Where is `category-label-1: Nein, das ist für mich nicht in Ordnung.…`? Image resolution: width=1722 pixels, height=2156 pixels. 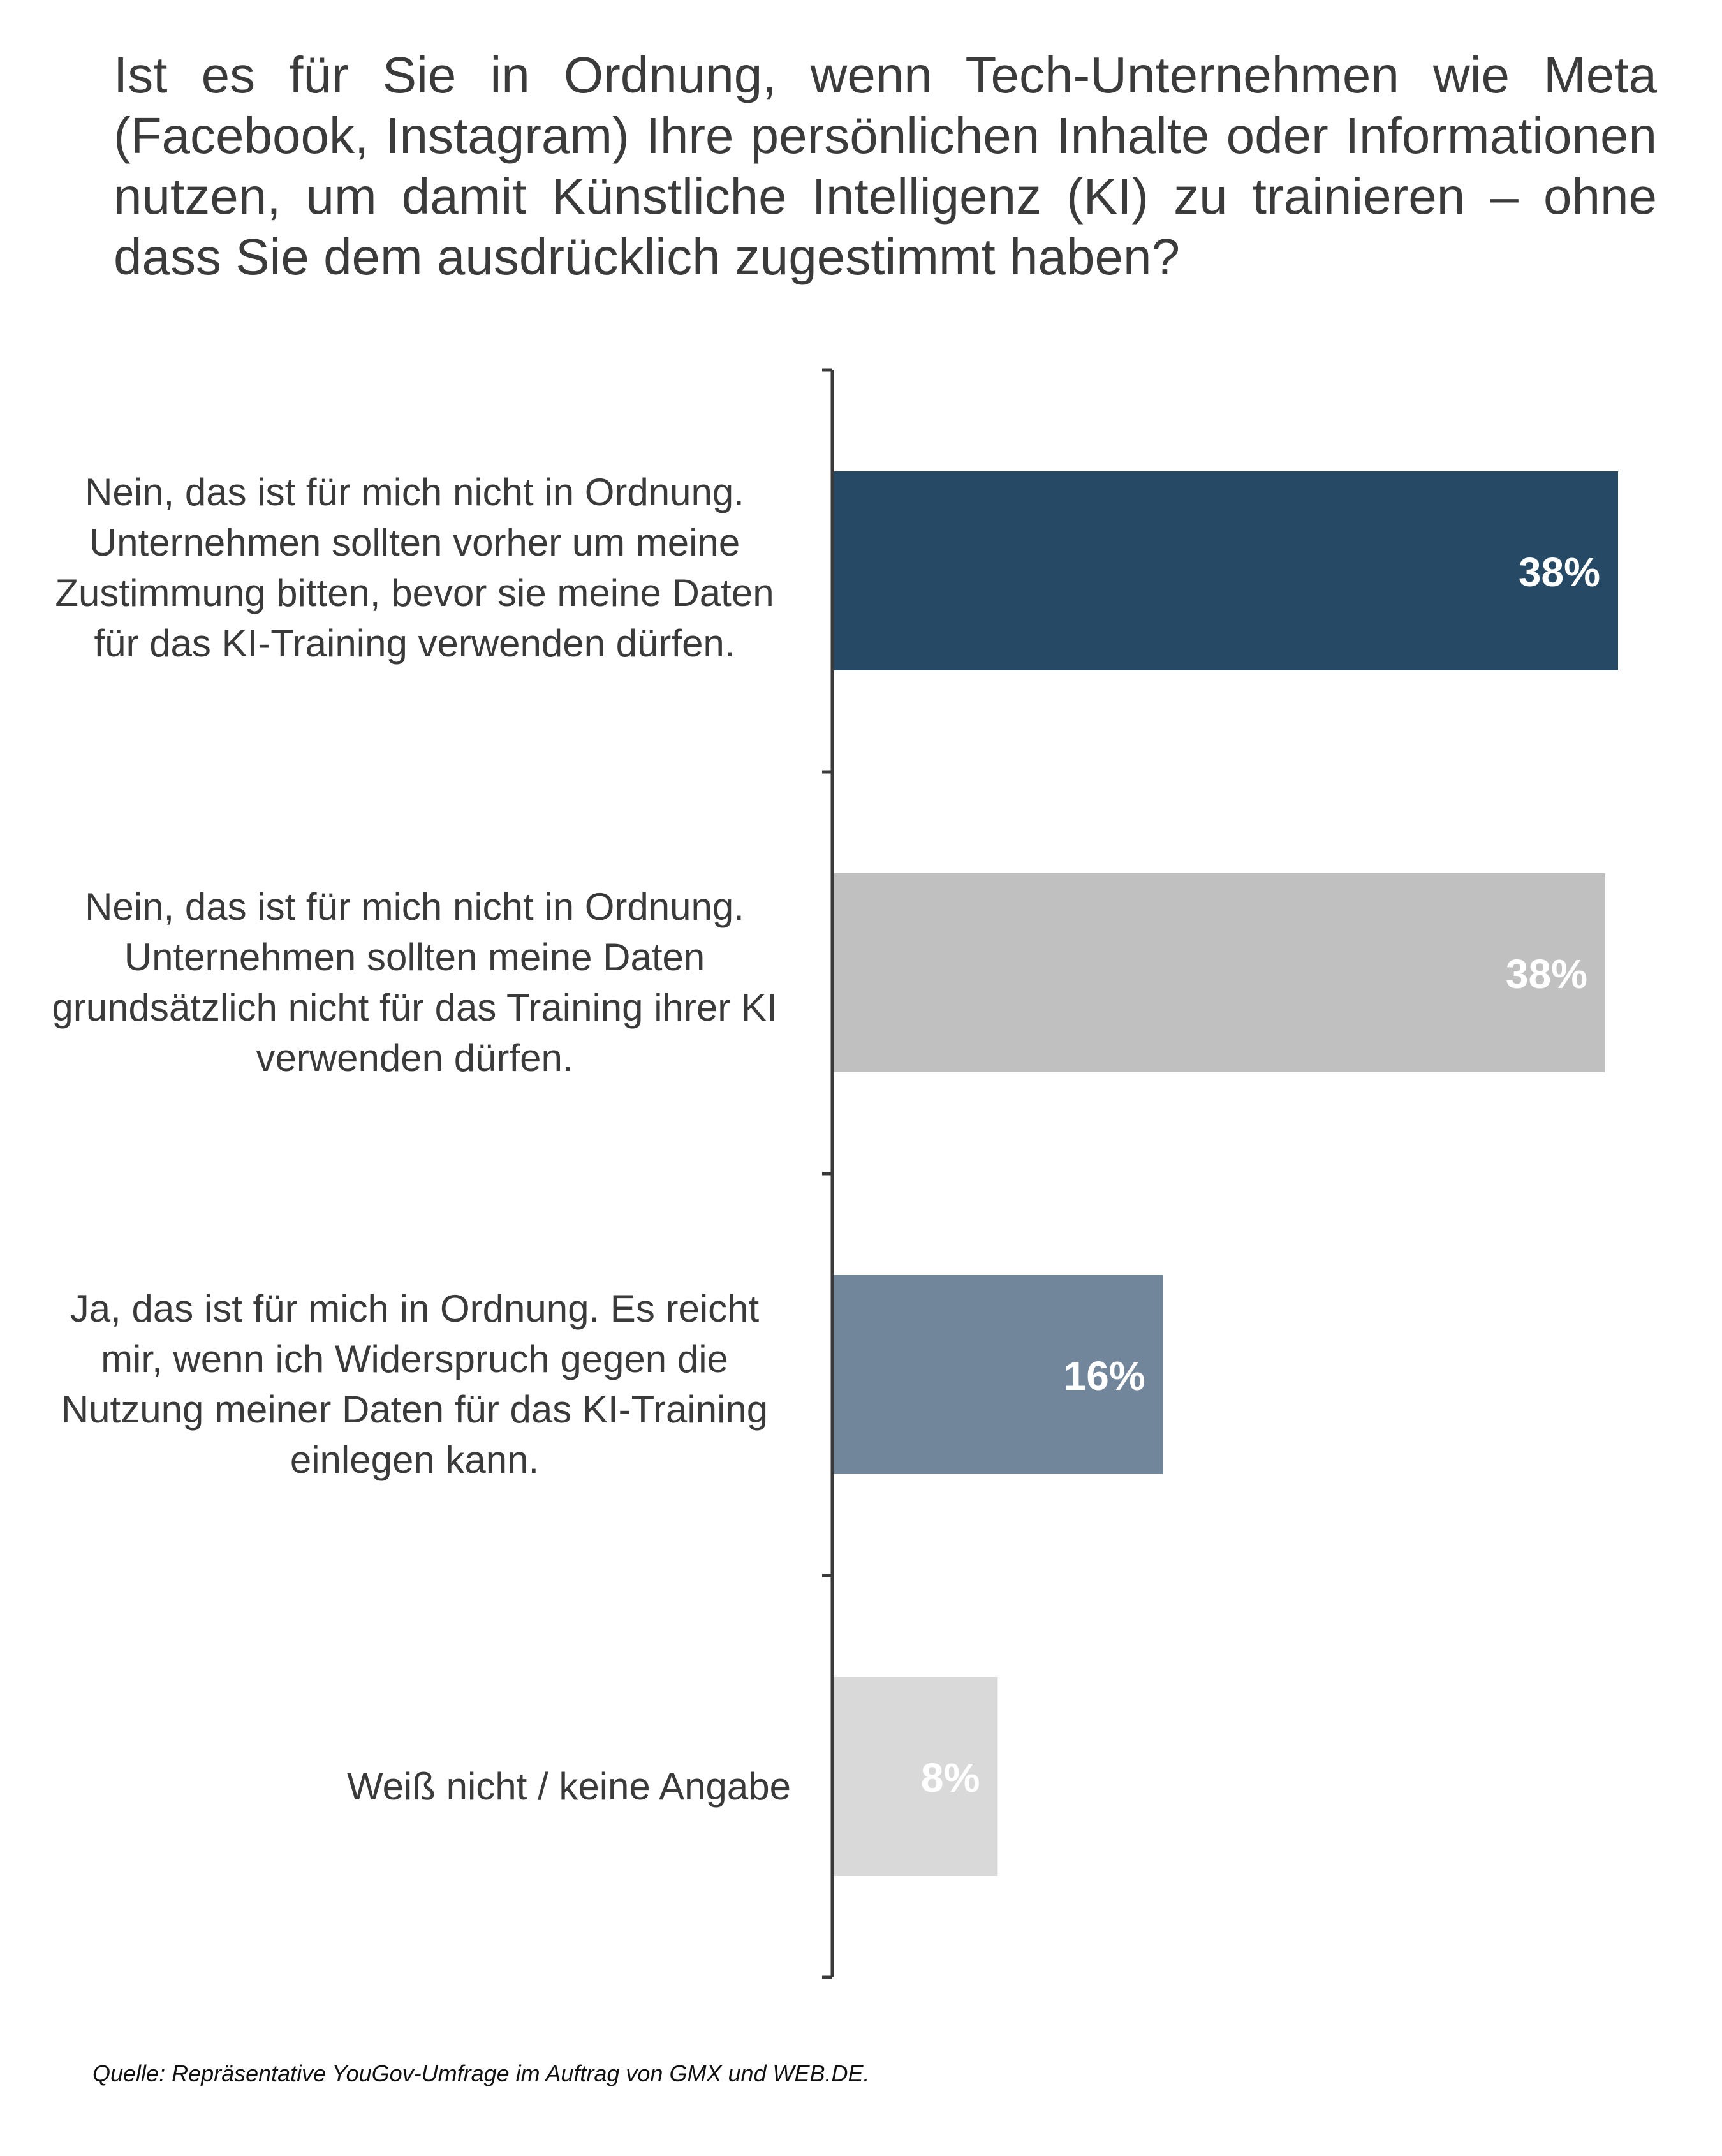 category-label-1: Nein, das ist für mich nicht in Ordnung.… is located at coordinates (414, 568).